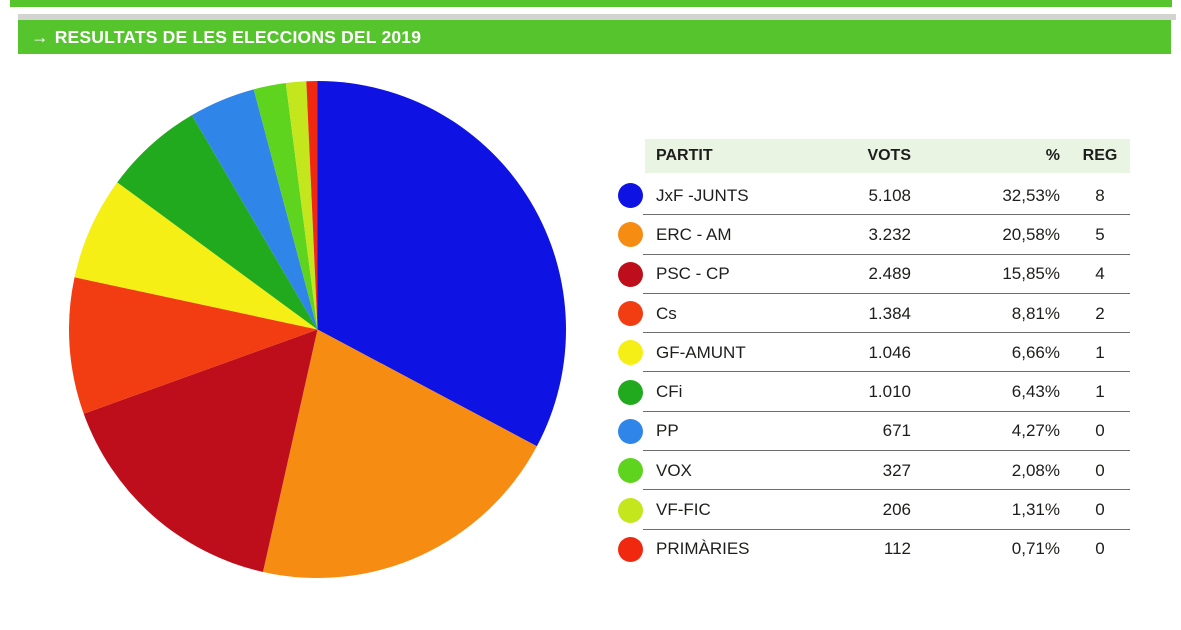 The height and width of the screenshot is (630, 1181). I want to click on party-pct: 1,31%, so click(1035, 510).